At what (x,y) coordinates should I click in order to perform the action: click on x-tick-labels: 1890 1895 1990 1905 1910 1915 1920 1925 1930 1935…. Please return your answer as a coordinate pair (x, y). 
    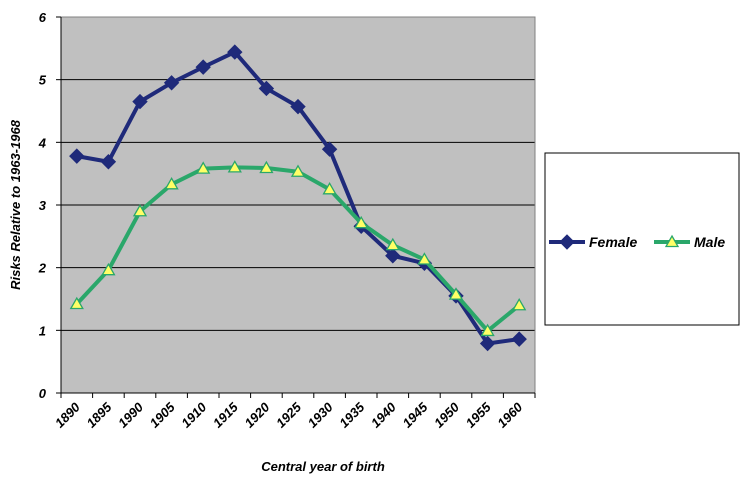
    Looking at the image, I should click on (289, 415).